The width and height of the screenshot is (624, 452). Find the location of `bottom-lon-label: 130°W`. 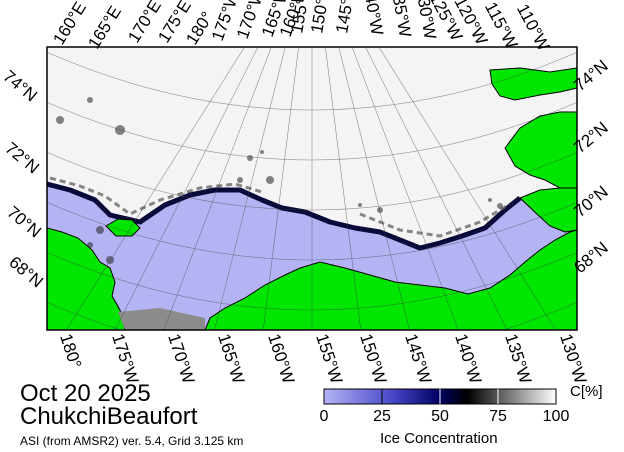

bottom-lon-label: 130°W is located at coordinates (573, 358).